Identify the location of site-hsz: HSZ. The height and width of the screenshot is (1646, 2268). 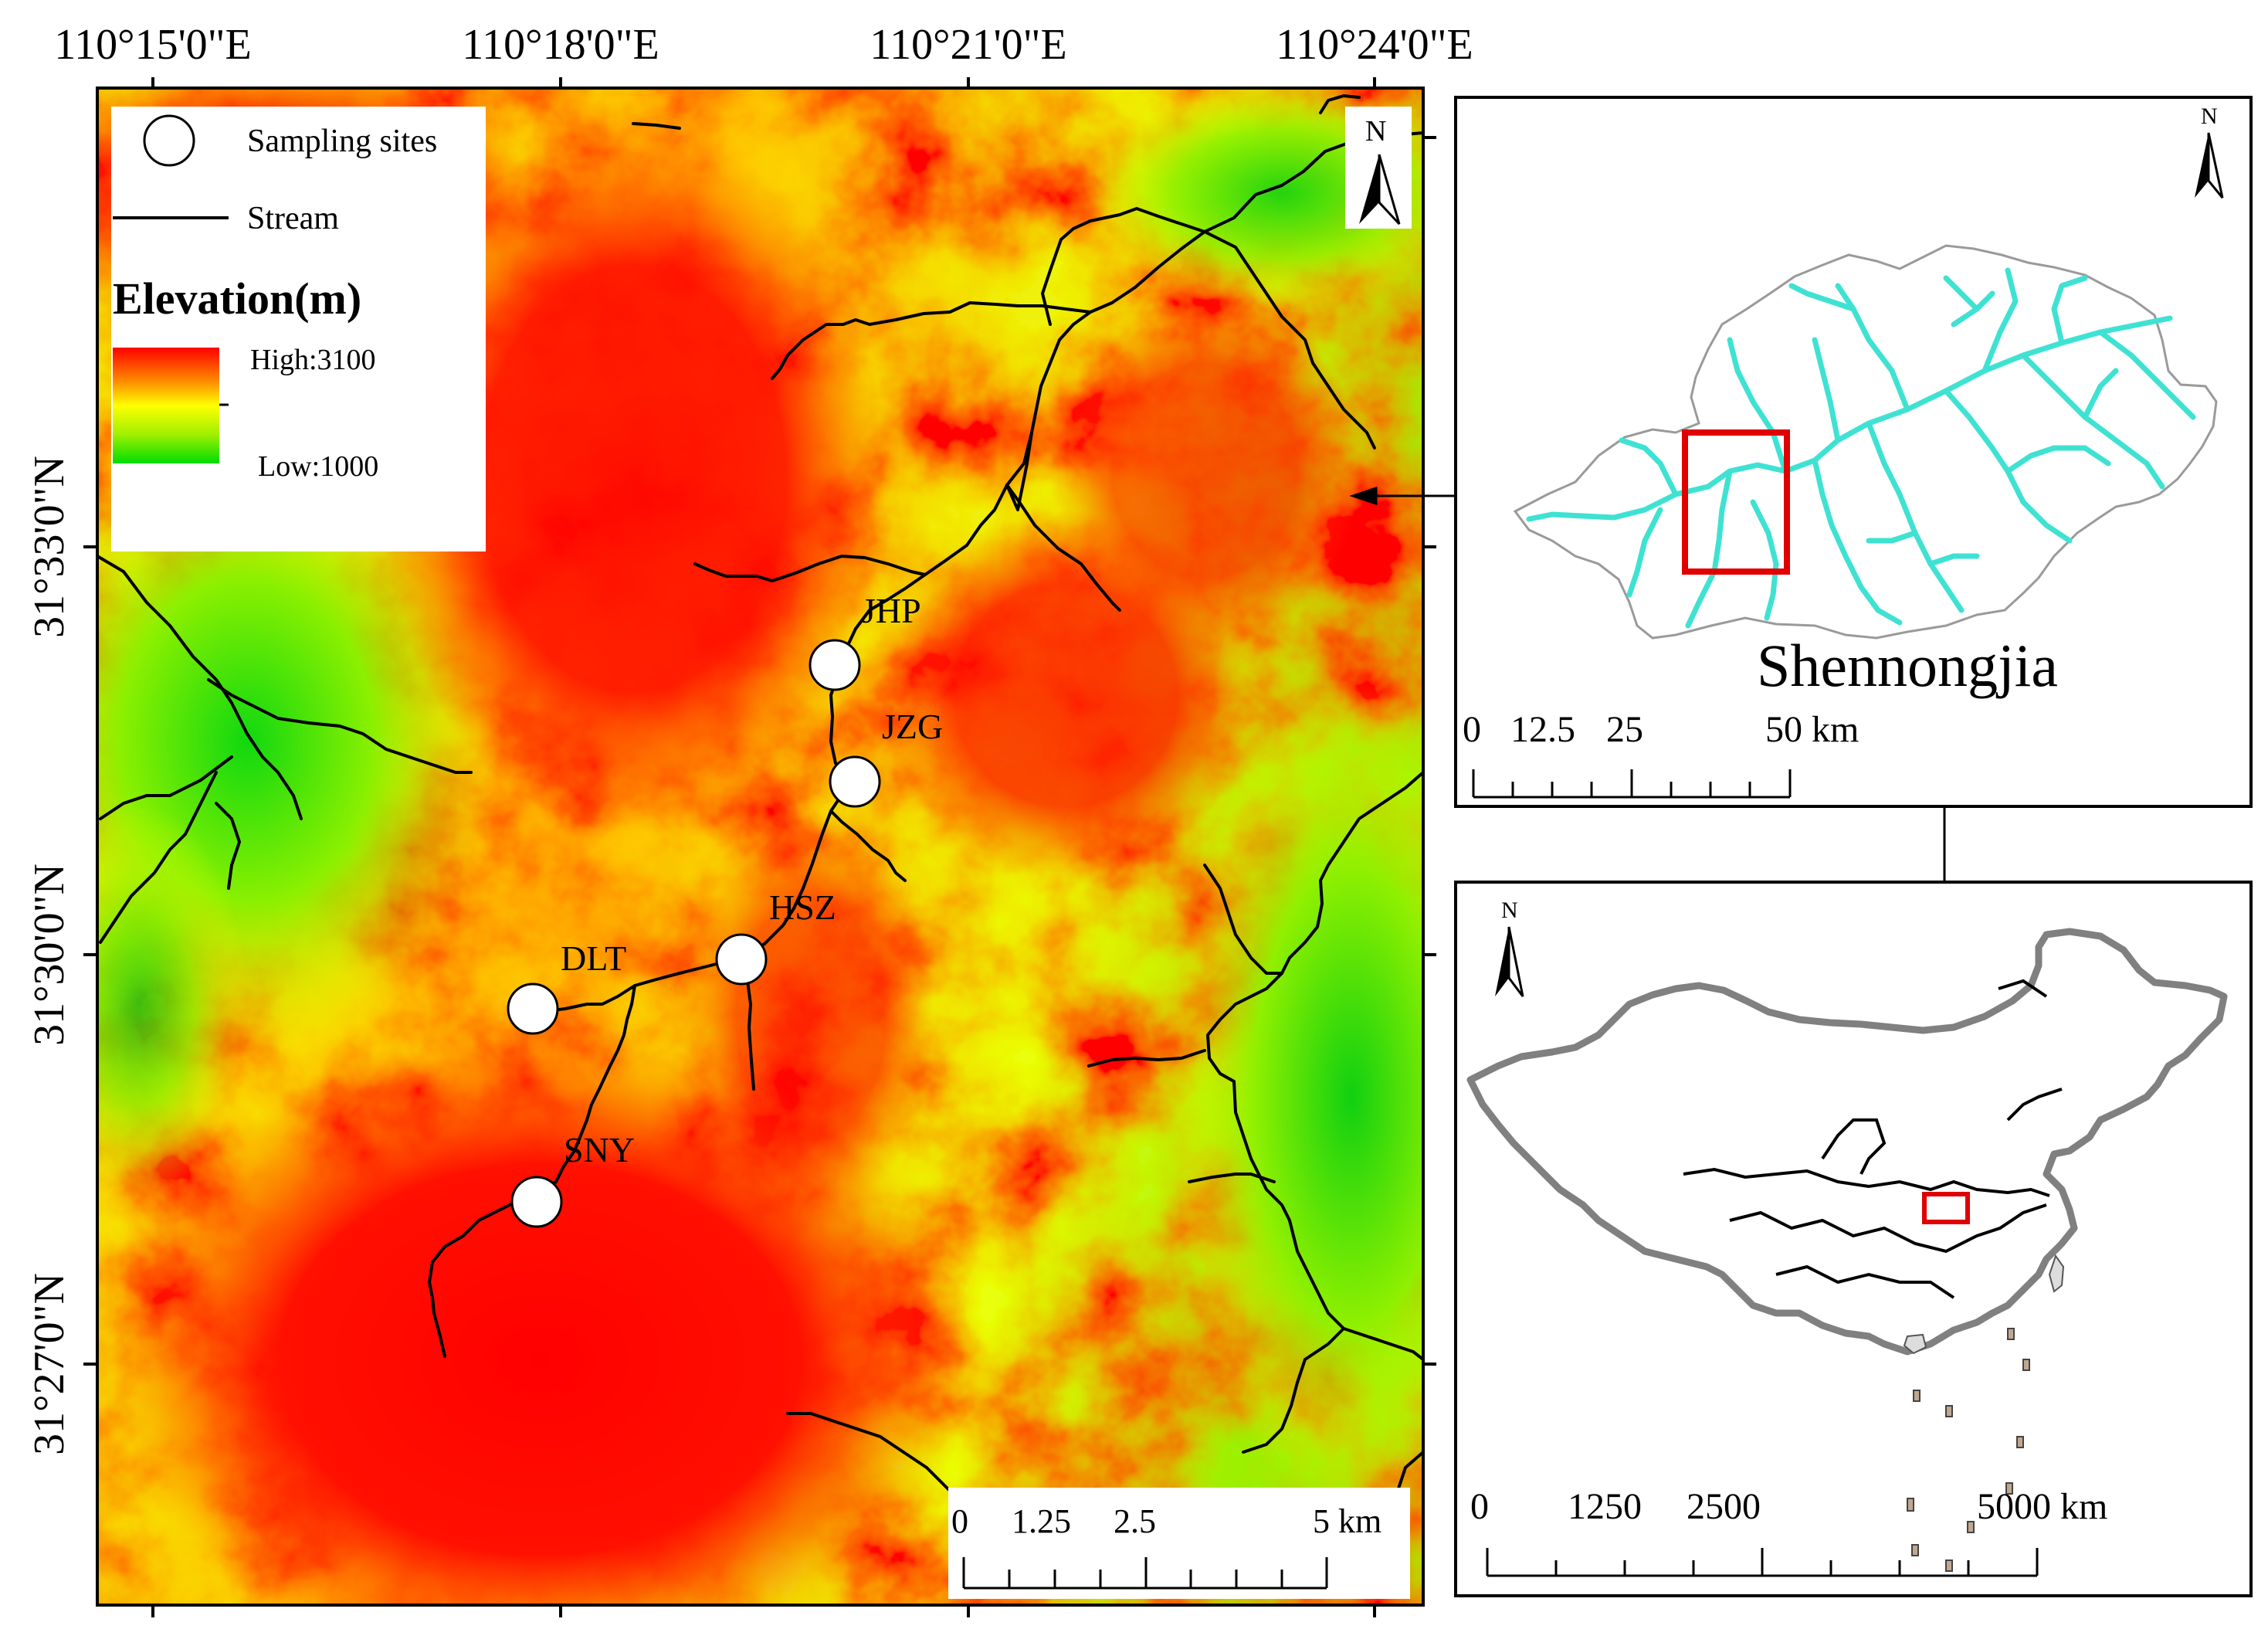
(775, 936).